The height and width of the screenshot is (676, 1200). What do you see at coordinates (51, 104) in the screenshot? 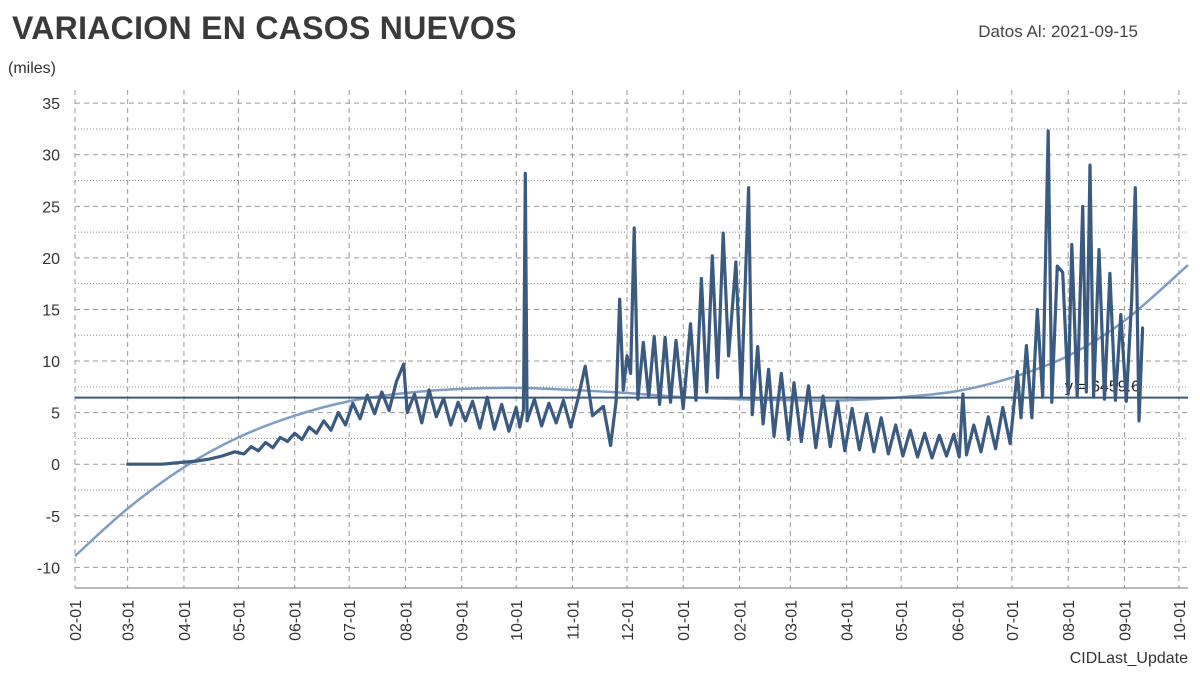
I see `y-tick-label: 35` at bounding box center [51, 104].